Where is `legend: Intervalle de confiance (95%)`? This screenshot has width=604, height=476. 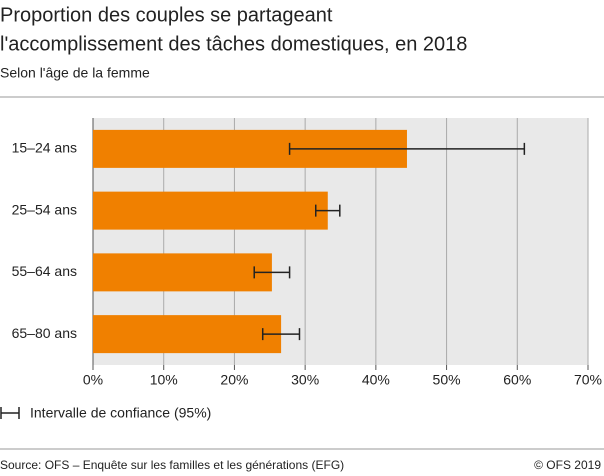 legend: Intervalle de confiance (95%) is located at coordinates (105, 413).